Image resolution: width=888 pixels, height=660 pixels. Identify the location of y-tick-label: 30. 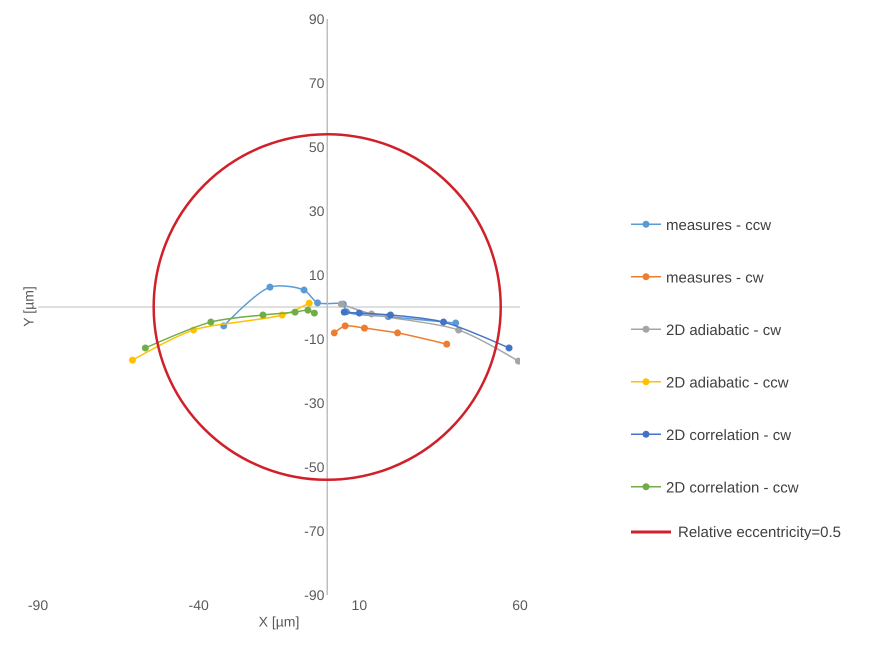
(316, 210).